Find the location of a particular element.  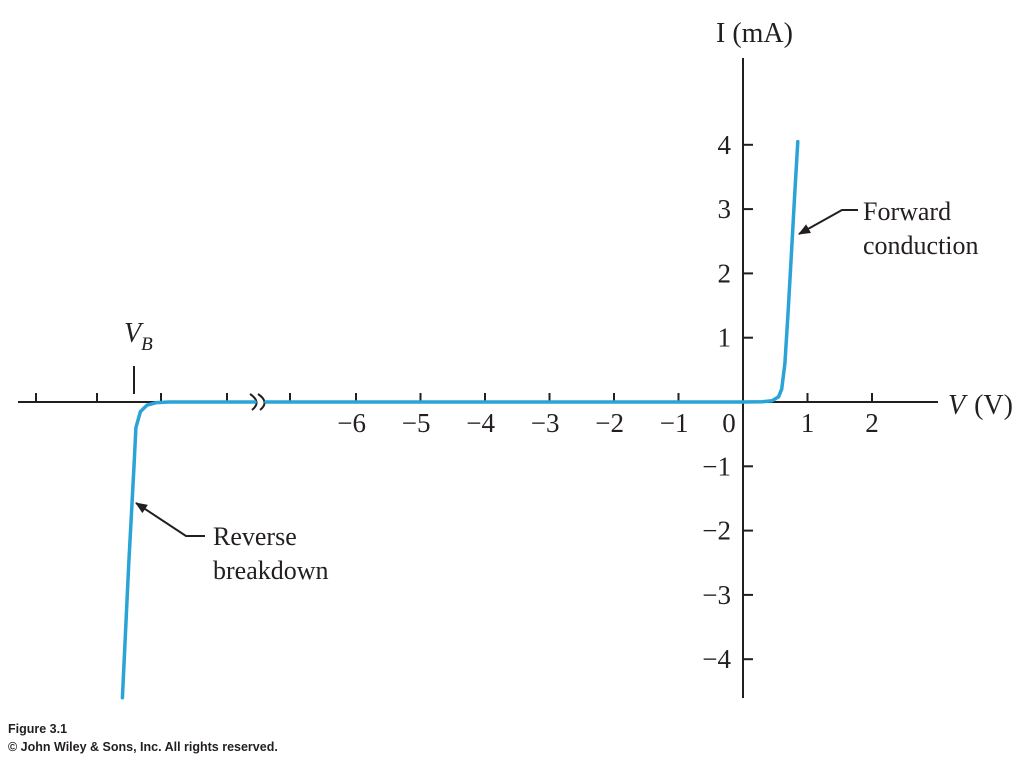

y-tick-label: −4 is located at coordinates (716, 659).